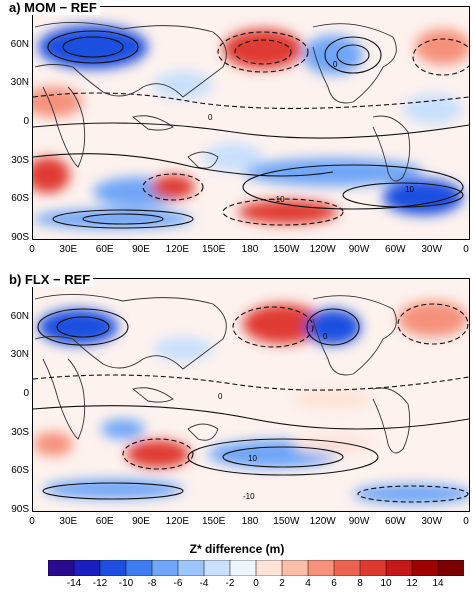 The height and width of the screenshot is (592, 474). Describe the element at coordinates (178, 583) in the screenshot. I see `colorbar-label: -6` at that location.